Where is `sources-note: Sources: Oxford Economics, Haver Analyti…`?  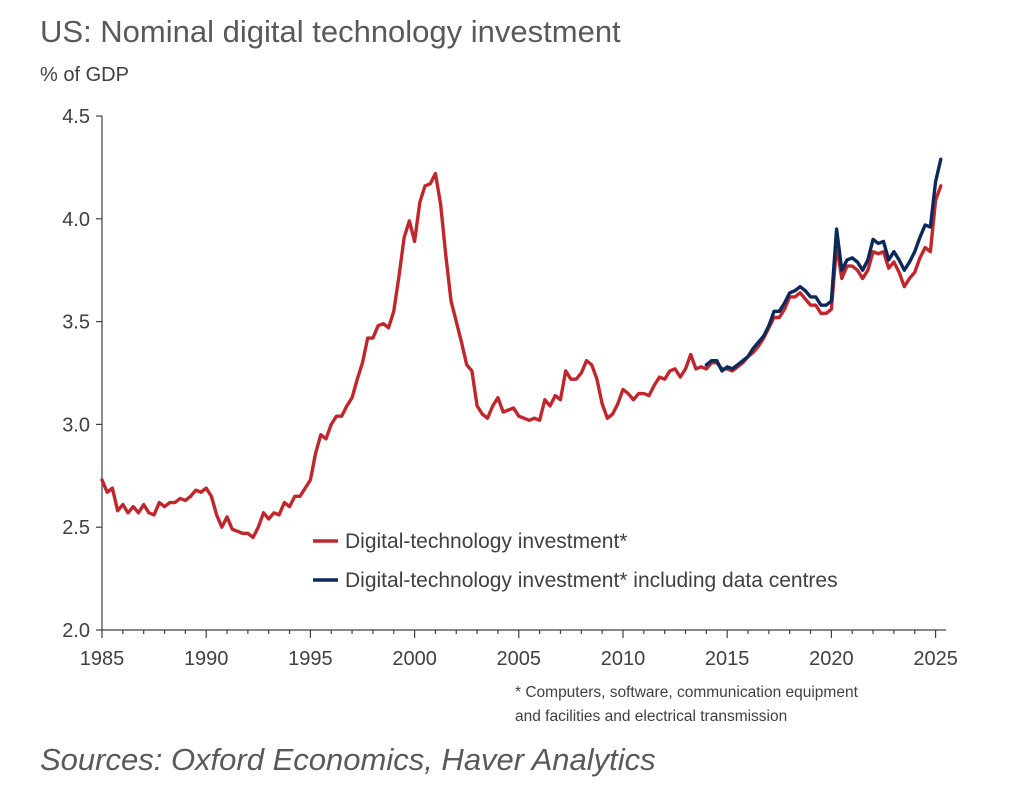
sources-note: Sources: Oxford Economics, Haver Analyti… is located at coordinates (348, 759).